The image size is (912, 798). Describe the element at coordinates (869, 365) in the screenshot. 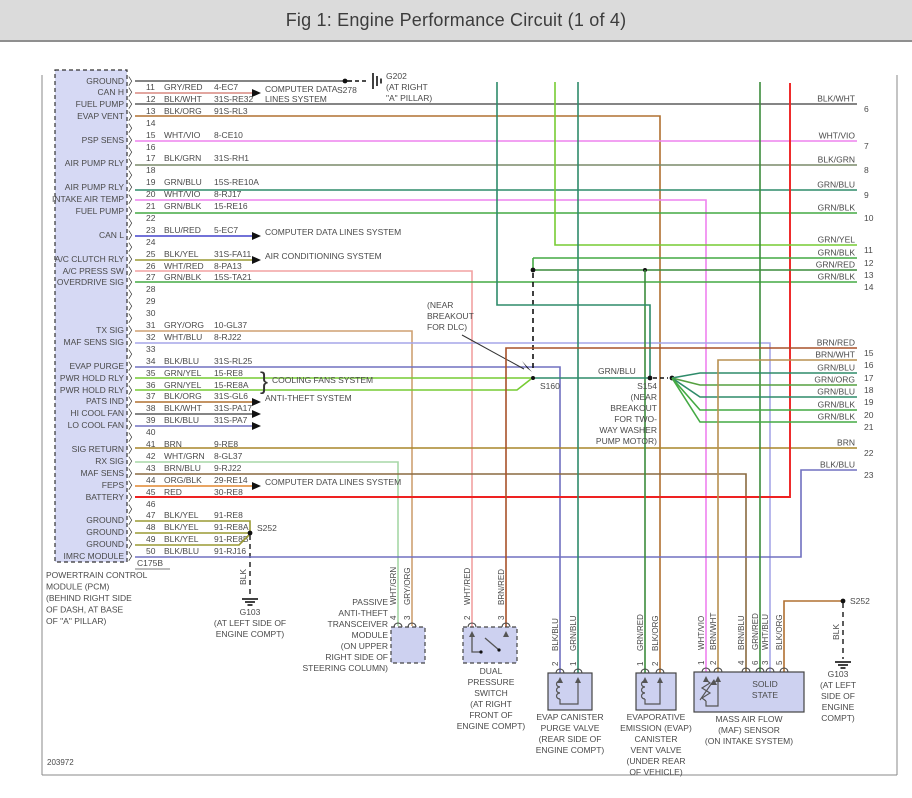

I see `edge-pin-number: 16` at that location.